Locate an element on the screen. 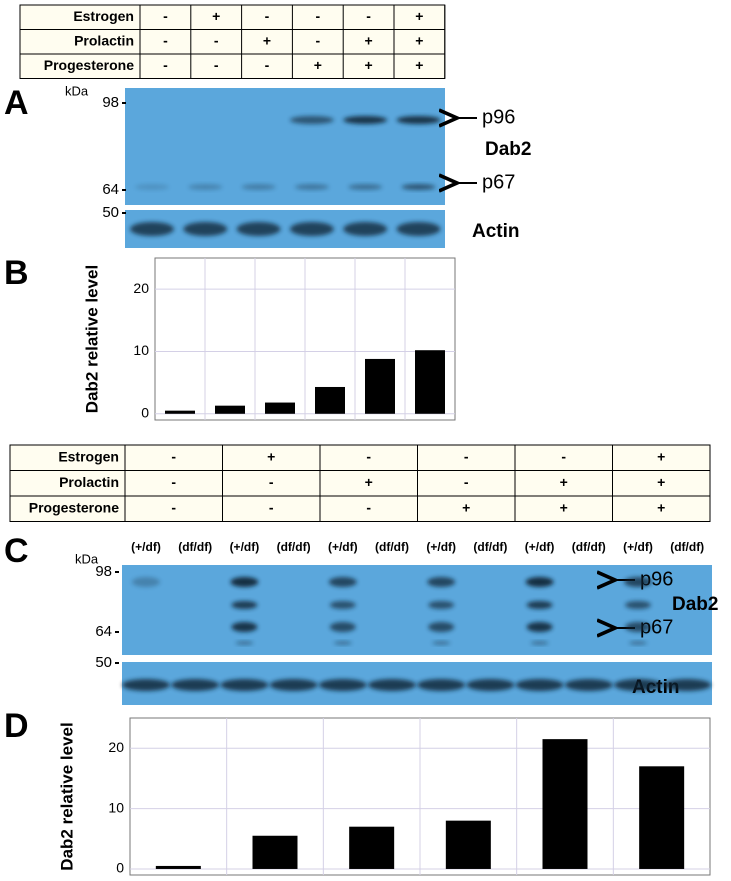  panel-letter: B is located at coordinates (16, 273).